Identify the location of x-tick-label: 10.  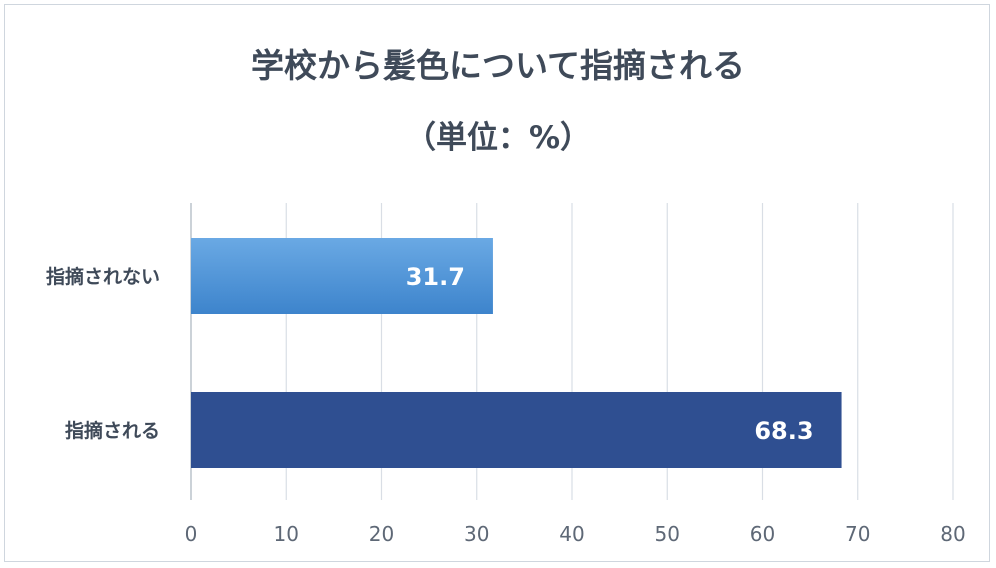
(286, 534).